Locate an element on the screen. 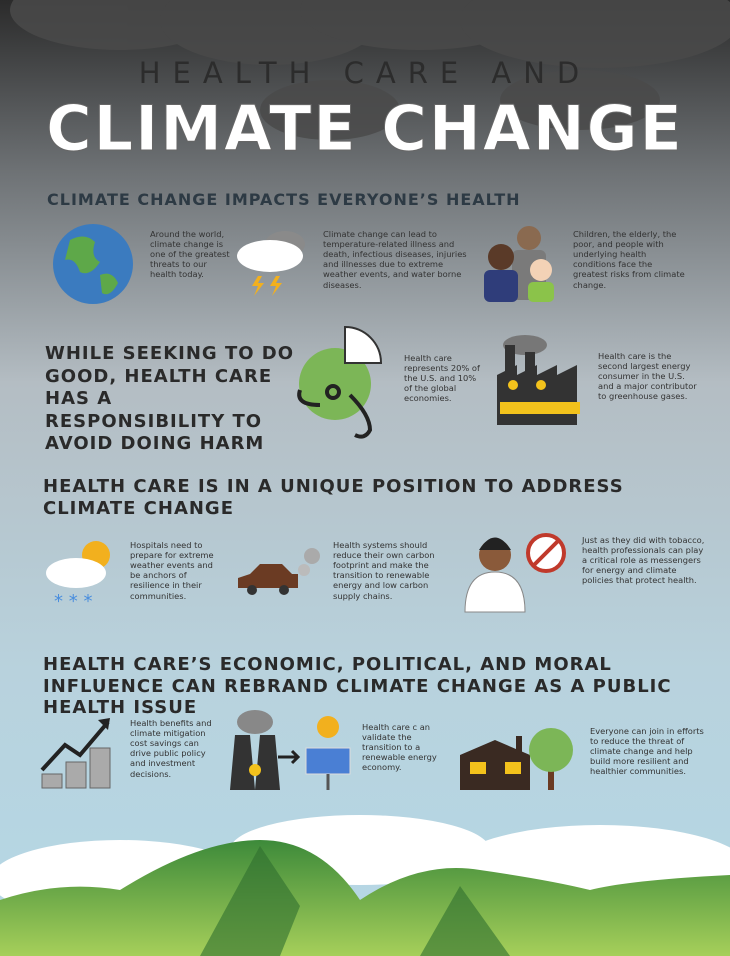 The image size is (730, 956). title-main: CLIMATE CHANGE is located at coordinates (365, 129).